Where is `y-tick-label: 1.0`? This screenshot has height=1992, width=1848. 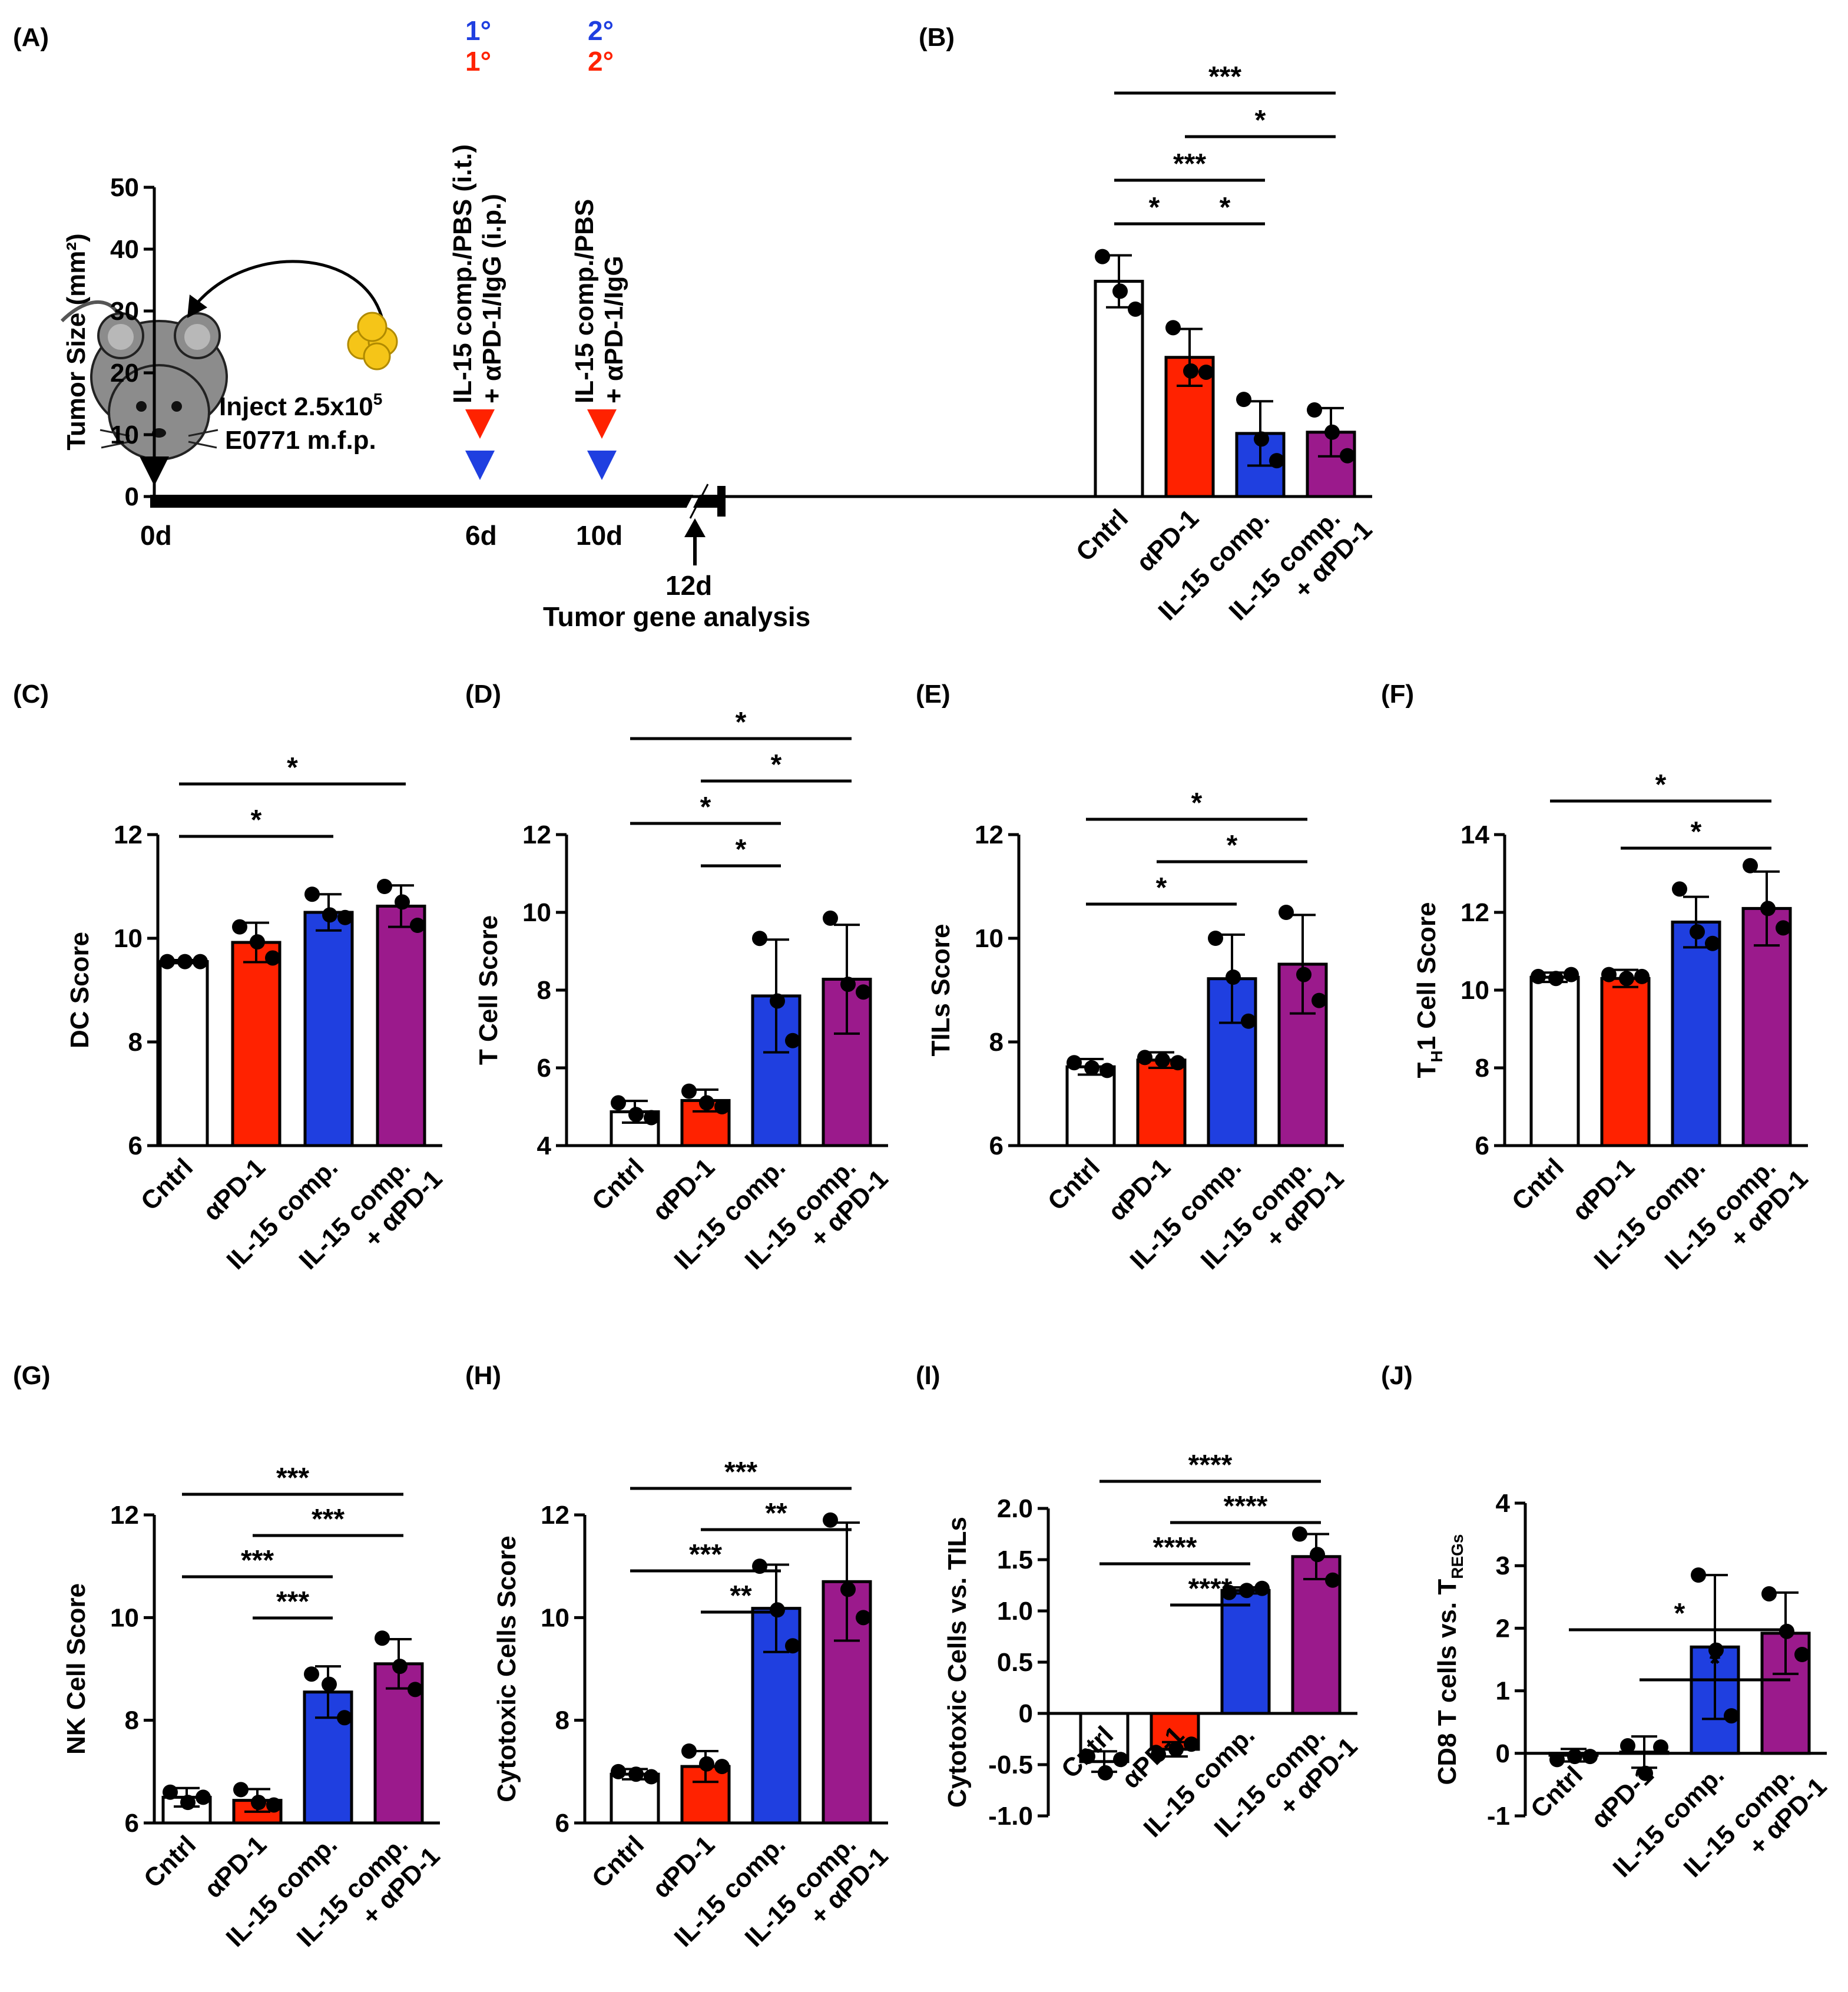
y-tick-label: 1.0 is located at coordinates (1015, 1611).